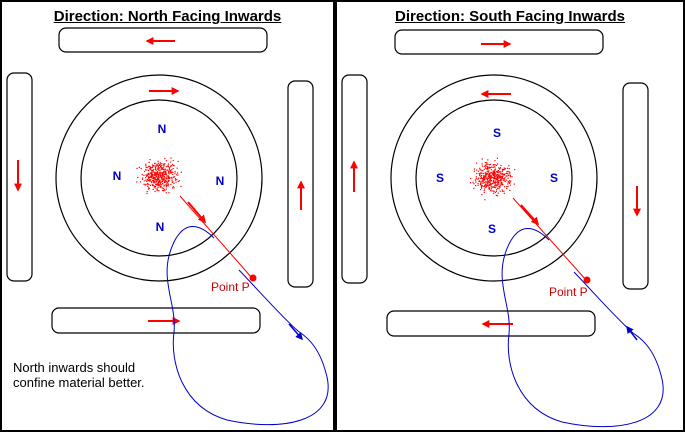  Describe the element at coordinates (253, 278) in the screenshot. I see `point-p-marker` at that location.